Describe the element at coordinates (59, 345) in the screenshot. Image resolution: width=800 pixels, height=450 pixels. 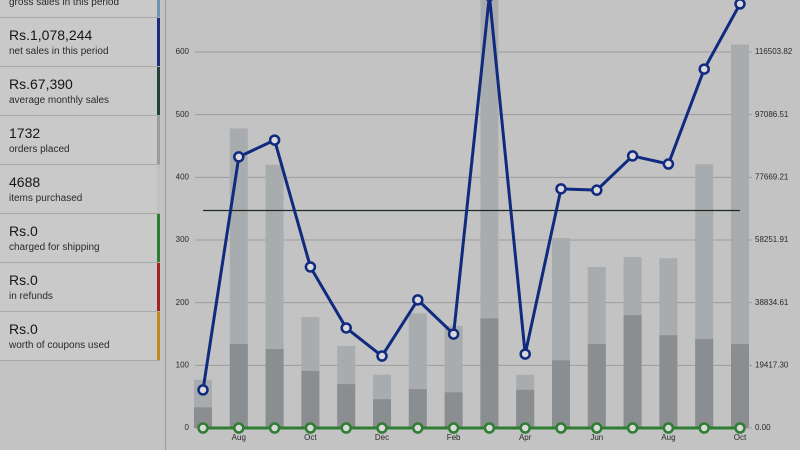
I see `summary-label: worth of coupons used` at that location.